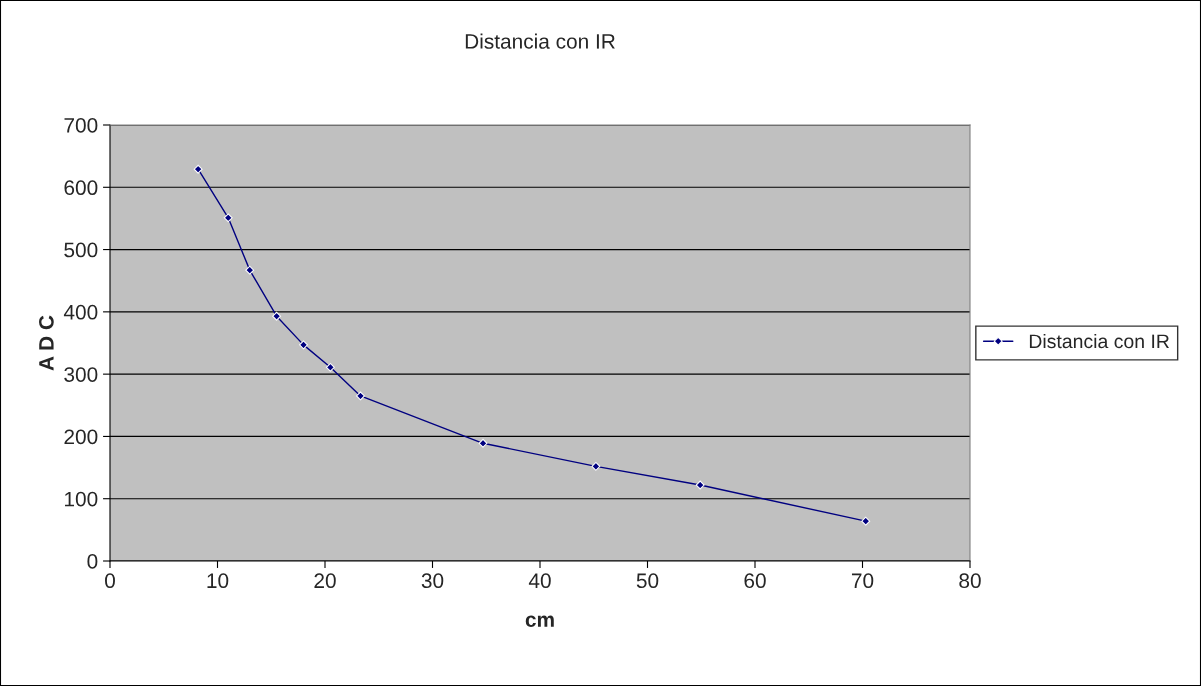  What do you see at coordinates (81, 250) in the screenshot?
I see `y-tick-label: 500` at bounding box center [81, 250].